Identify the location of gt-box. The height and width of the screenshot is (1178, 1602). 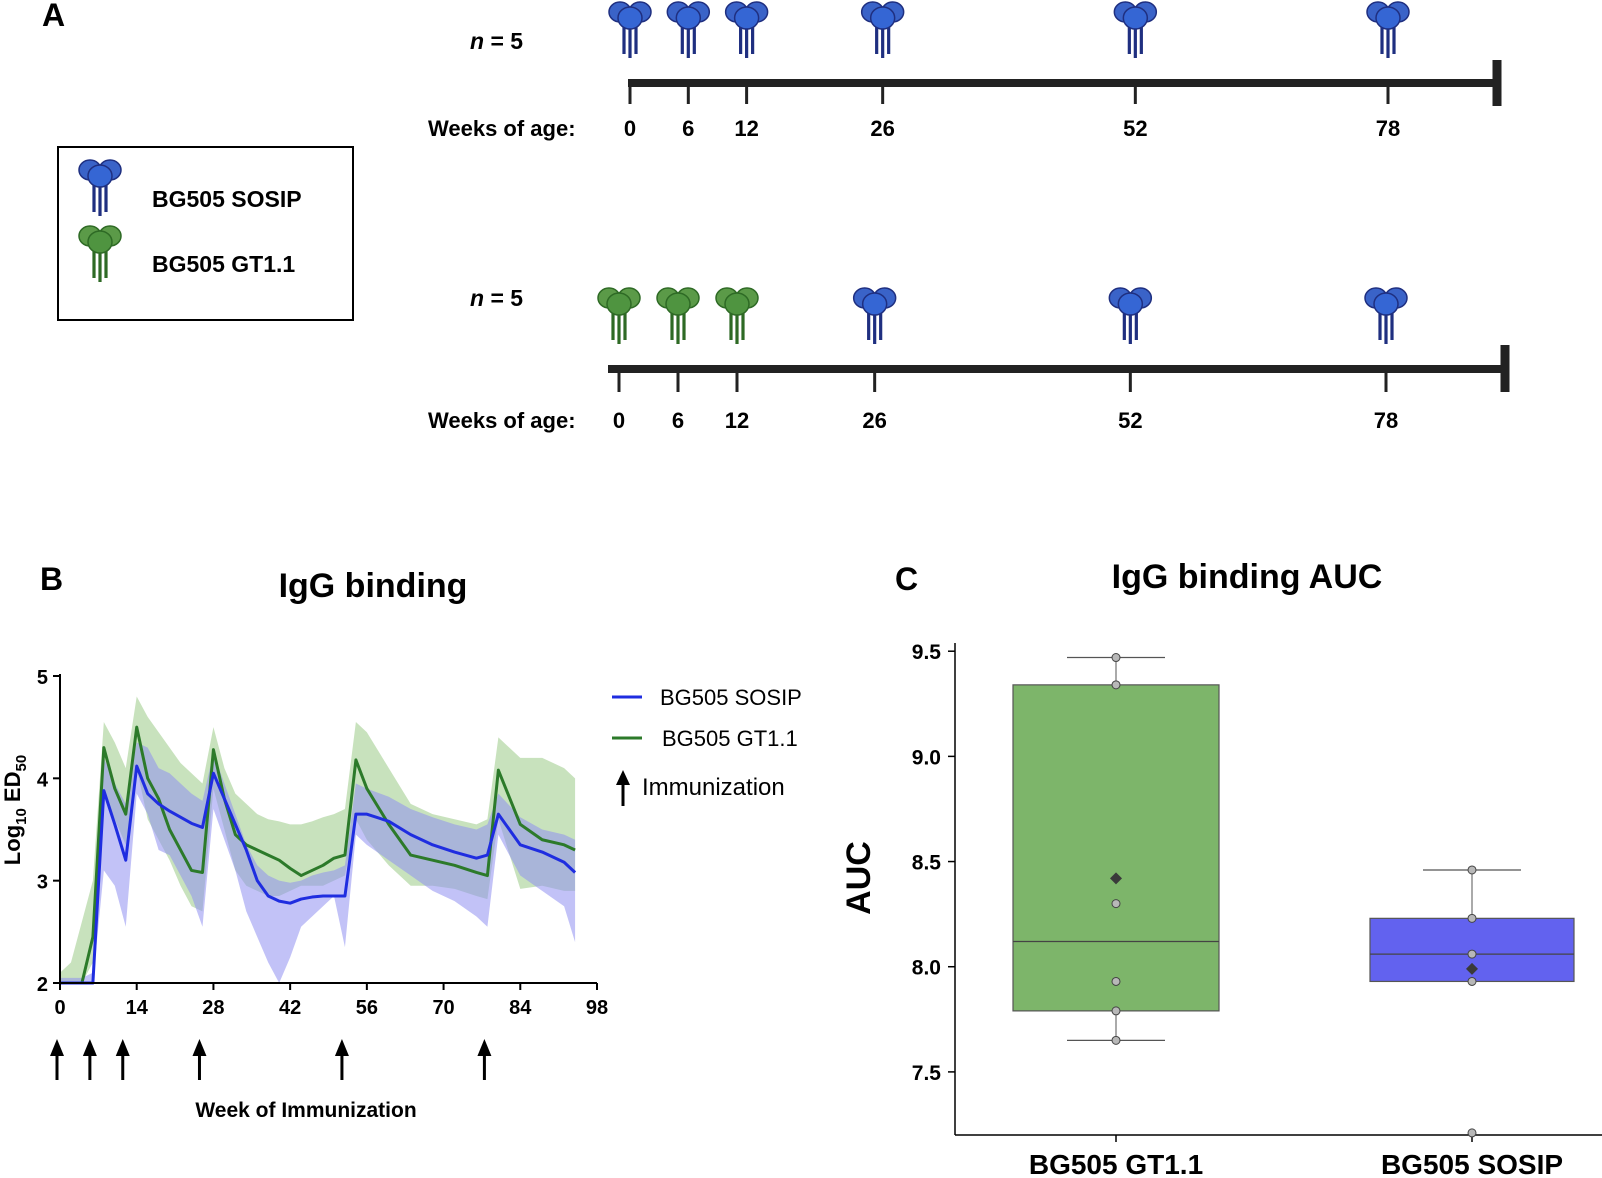
(1116, 848).